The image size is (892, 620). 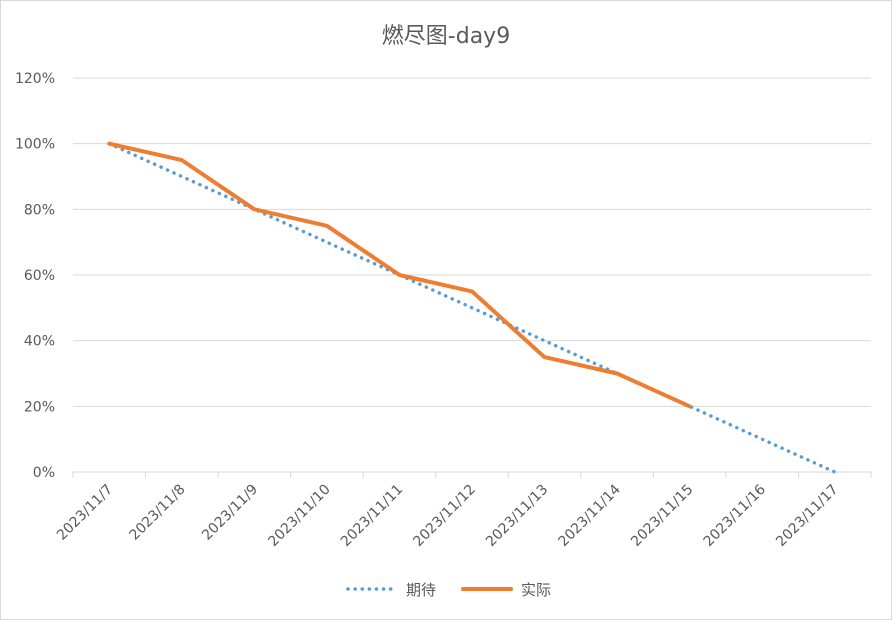 What do you see at coordinates (44, 473) in the screenshot?
I see `y-tick-label: 0%` at bounding box center [44, 473].